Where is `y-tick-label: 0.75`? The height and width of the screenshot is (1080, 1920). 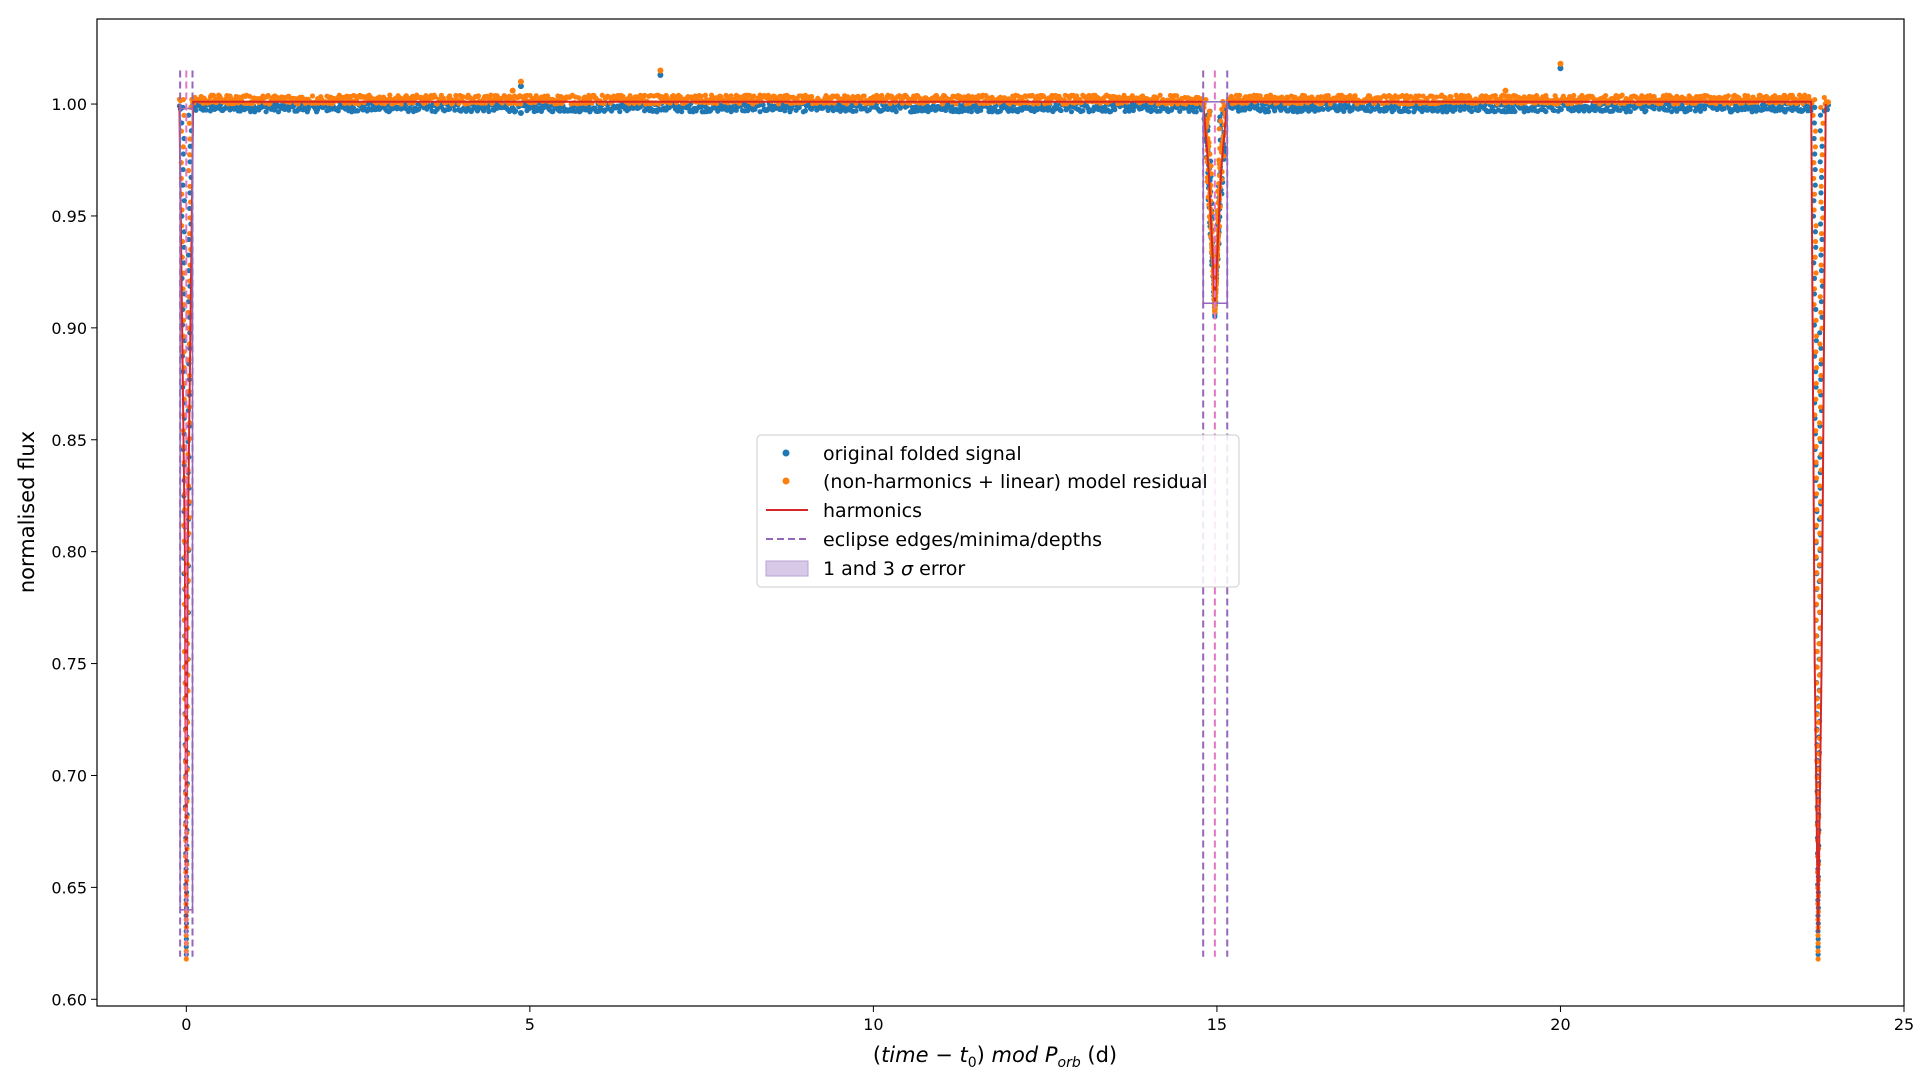 y-tick-label: 0.75 is located at coordinates (69, 664).